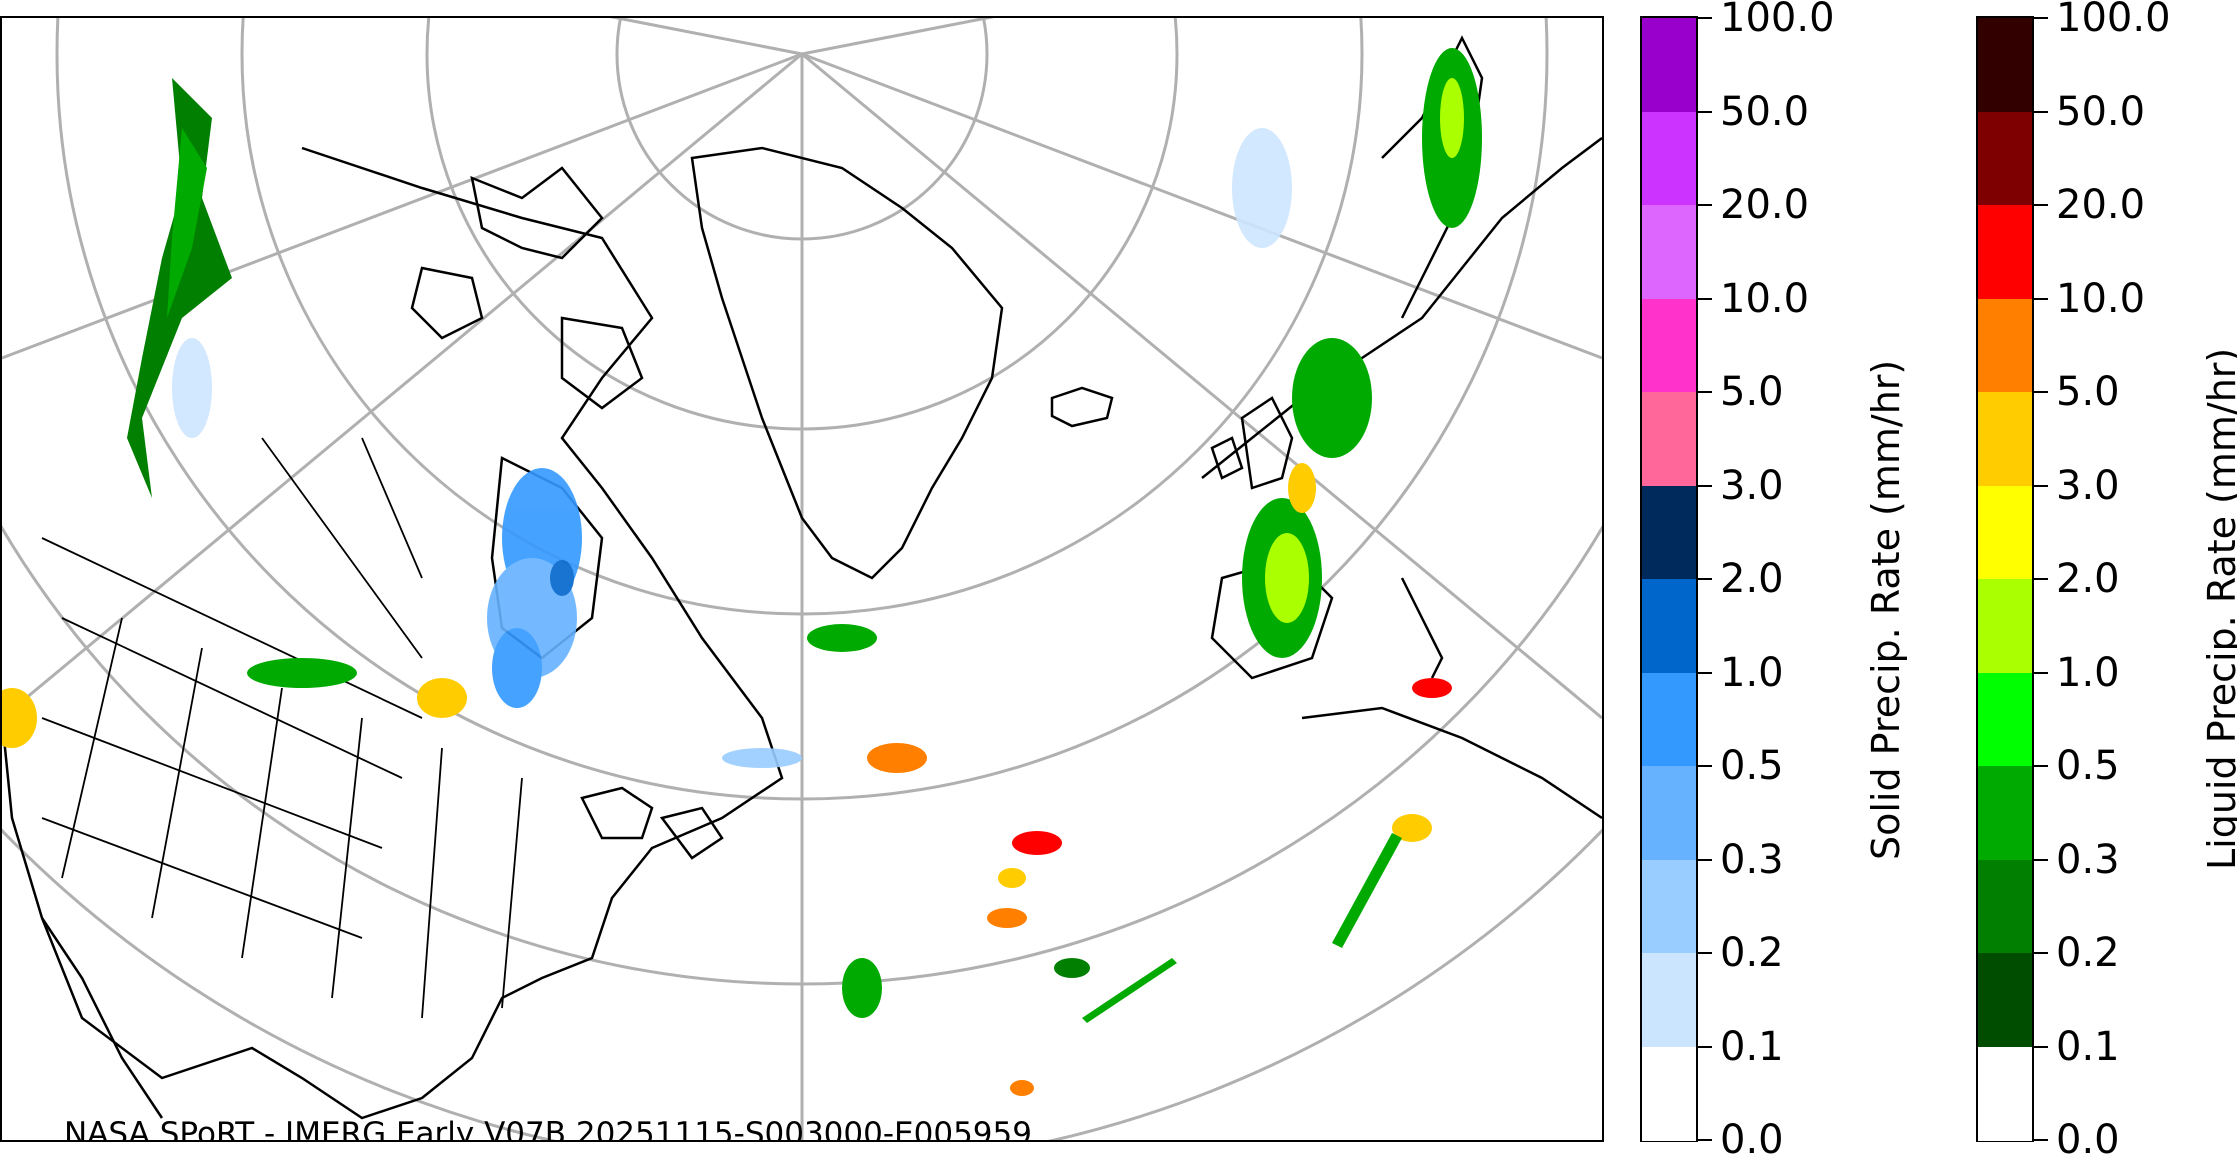 The width and height of the screenshot is (2237, 1167). I want to click on state-borders, so click(282, 728).